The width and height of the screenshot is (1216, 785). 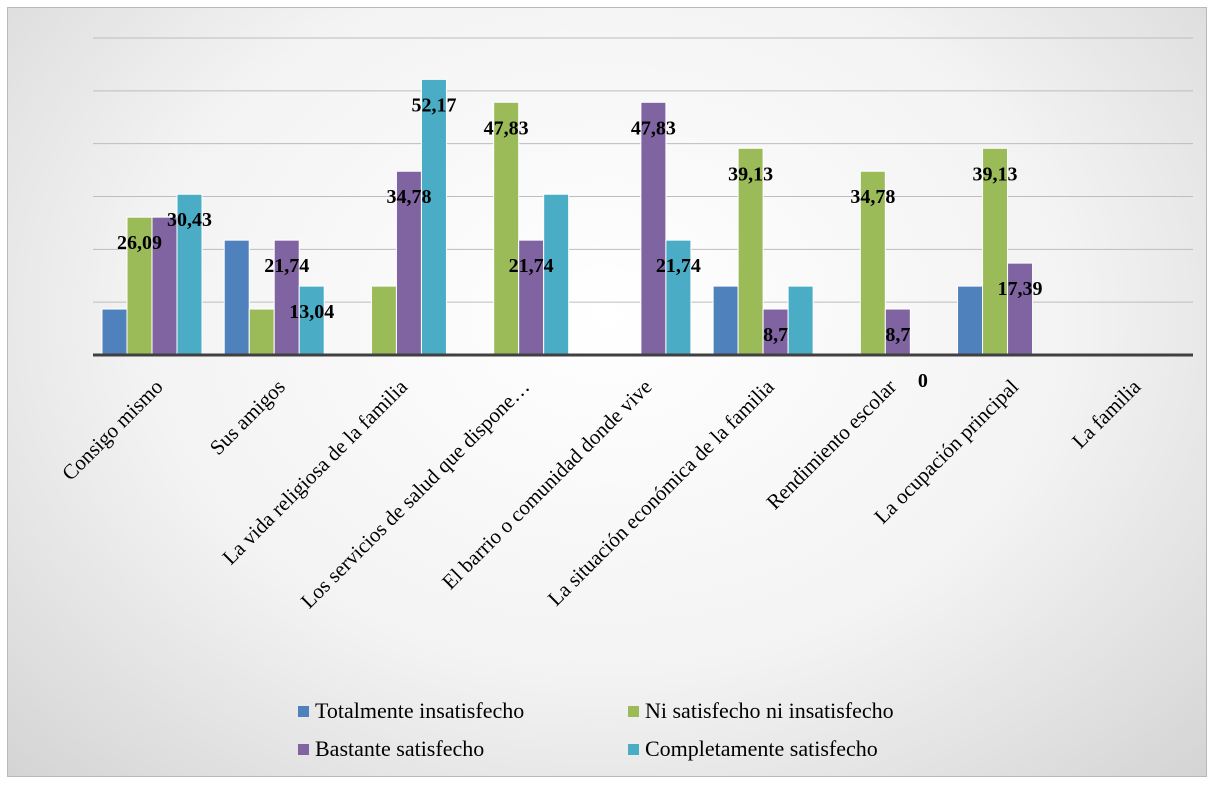 I want to click on data-label: 17,39, so click(x=1020, y=289).